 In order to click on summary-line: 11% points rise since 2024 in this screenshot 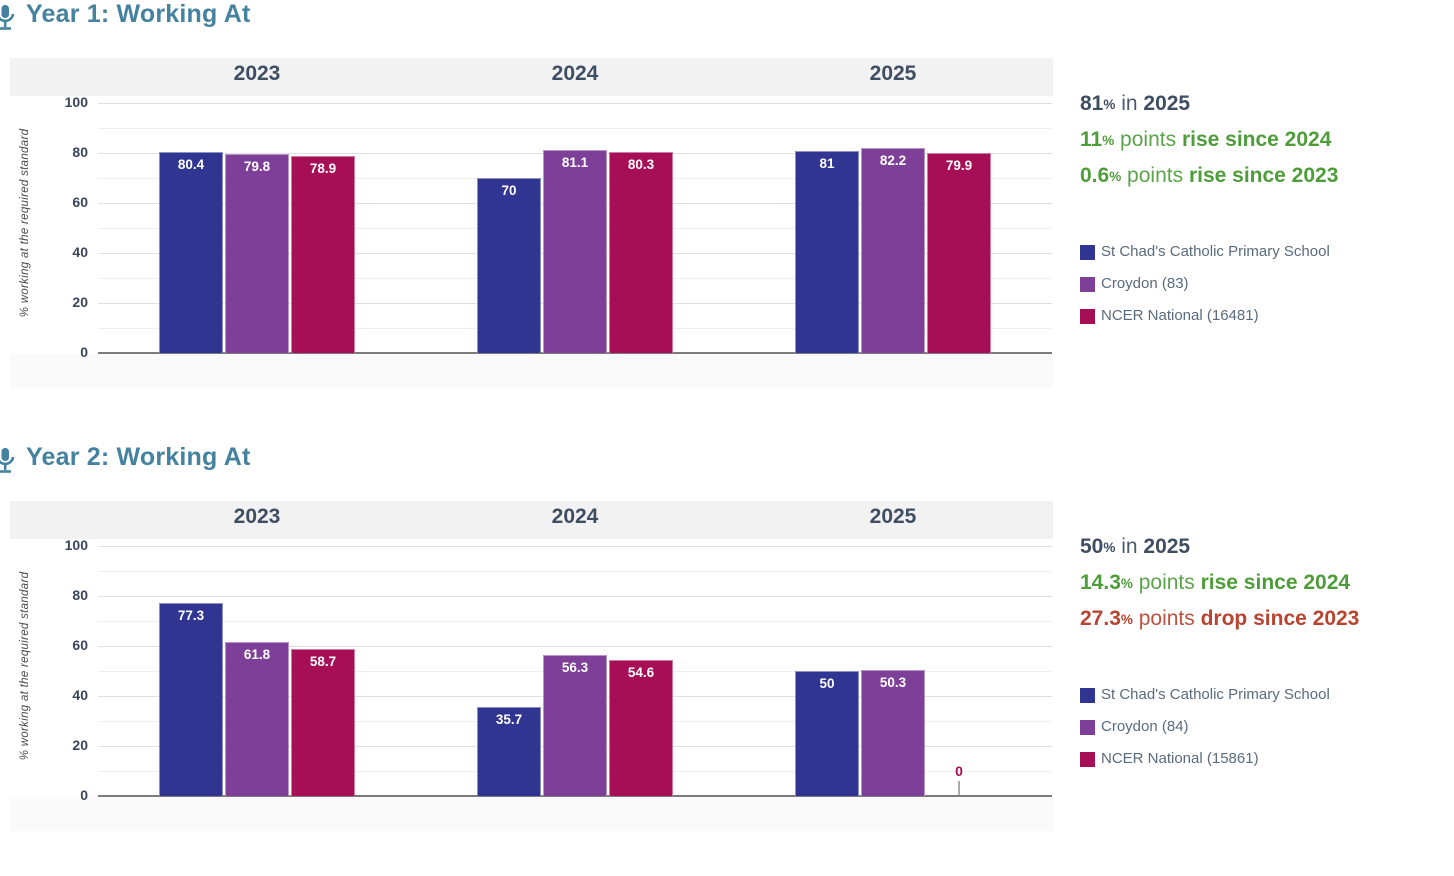, I will do `click(1205, 140)`.